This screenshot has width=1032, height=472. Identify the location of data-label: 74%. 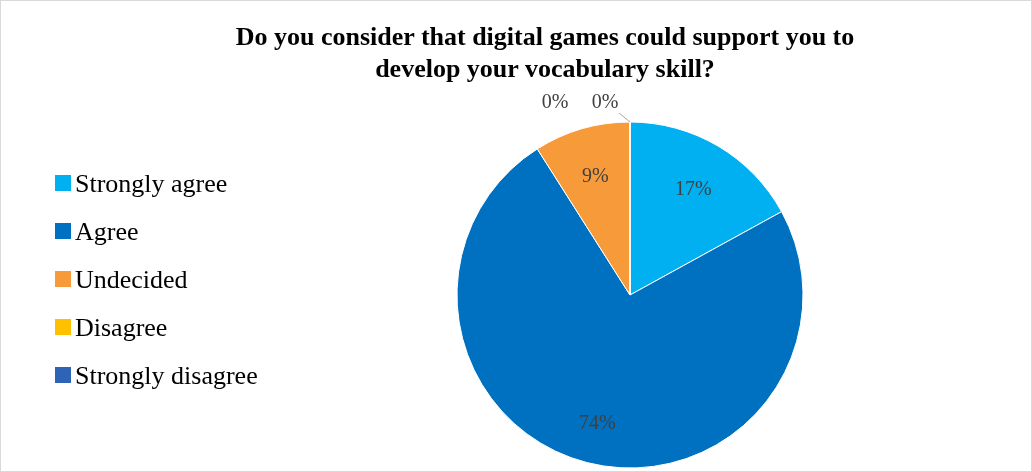
(597, 422).